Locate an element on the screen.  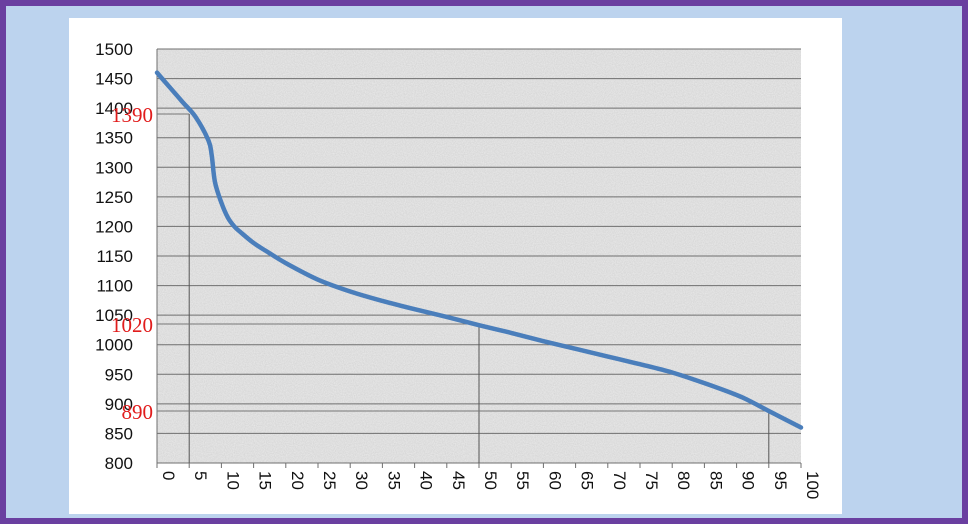
y-tick-label: 1450 is located at coordinates (114, 79).